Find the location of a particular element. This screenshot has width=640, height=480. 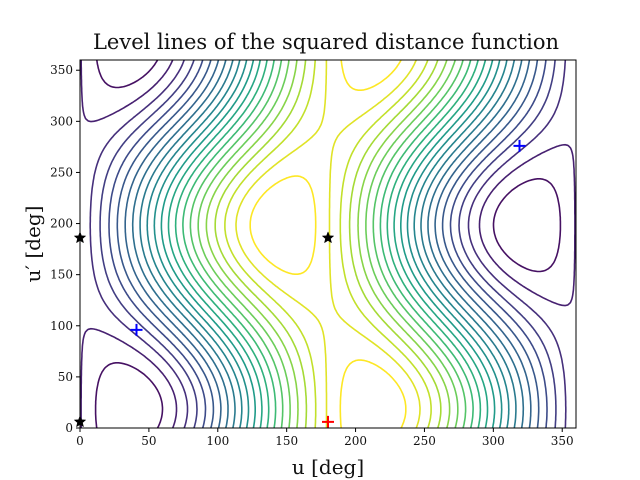

x-tick-label: 150 is located at coordinates (286, 441).